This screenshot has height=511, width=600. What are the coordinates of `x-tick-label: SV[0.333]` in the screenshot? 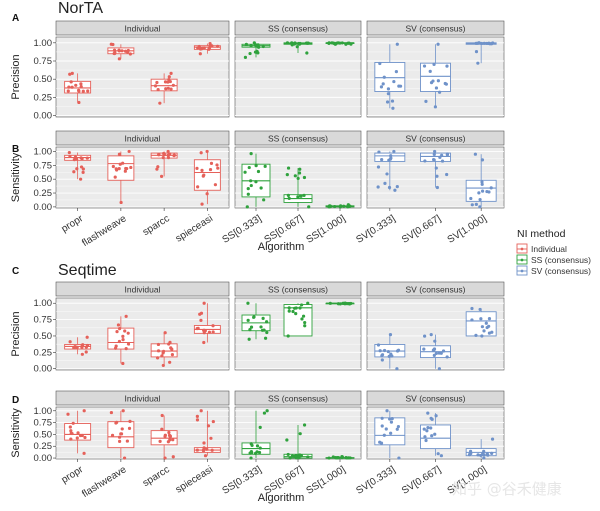 It's located at (375, 480).